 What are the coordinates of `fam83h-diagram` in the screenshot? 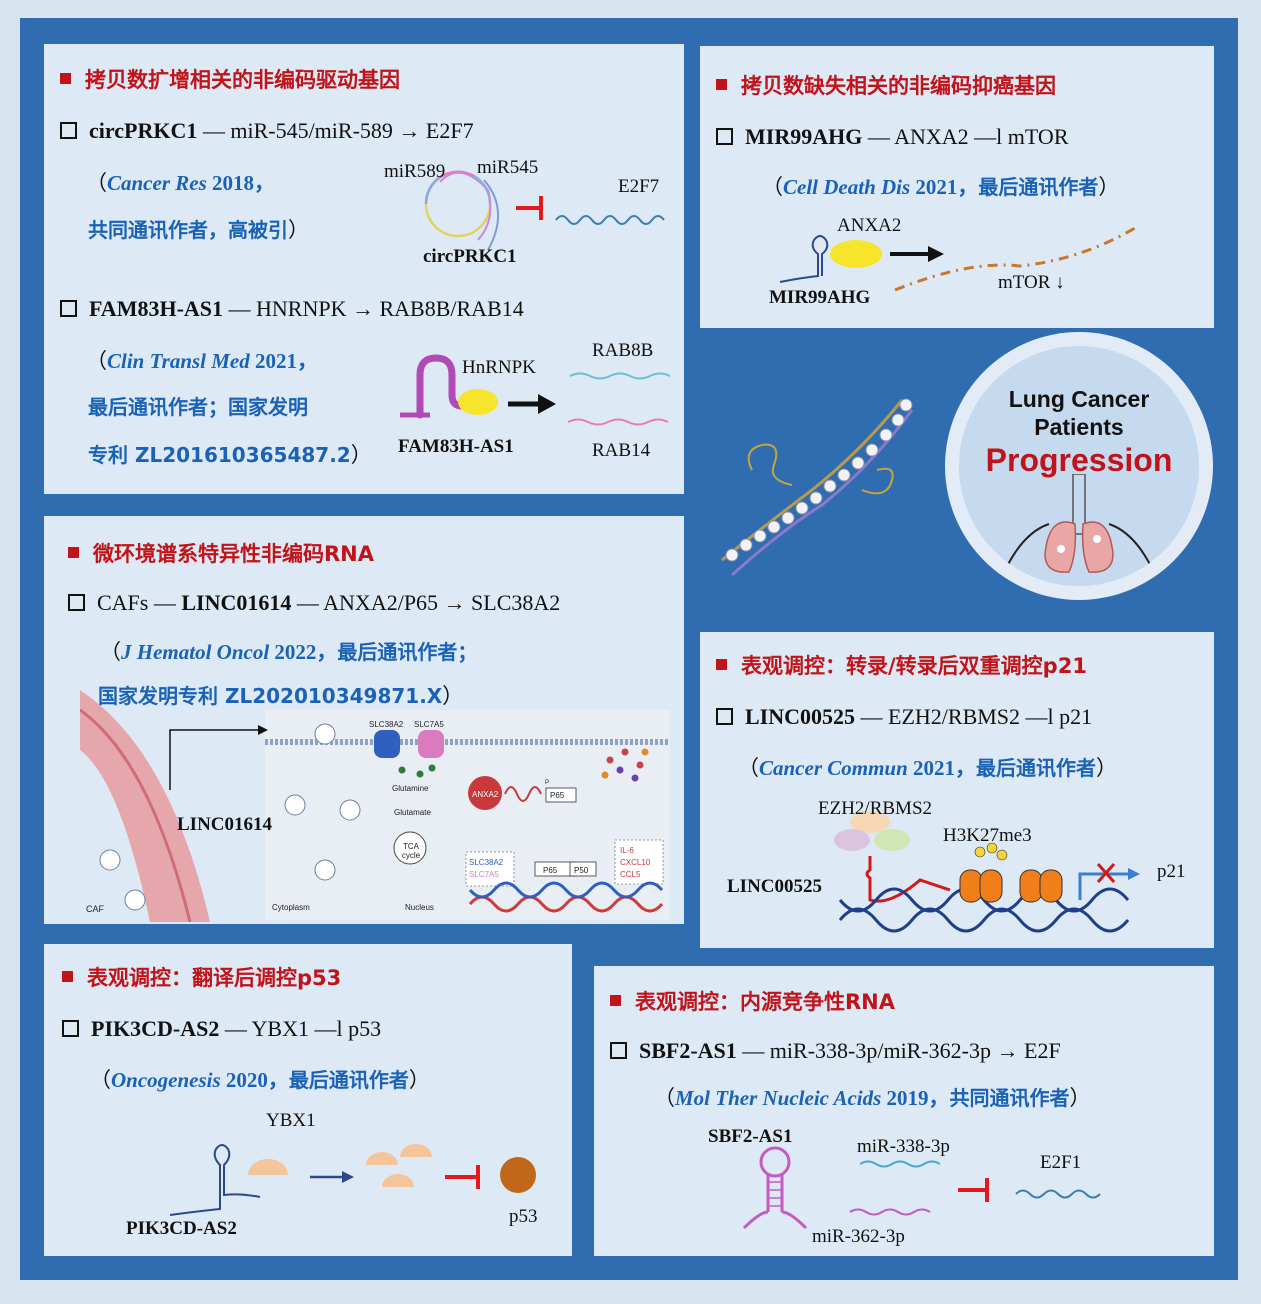 It's located at (535, 390).